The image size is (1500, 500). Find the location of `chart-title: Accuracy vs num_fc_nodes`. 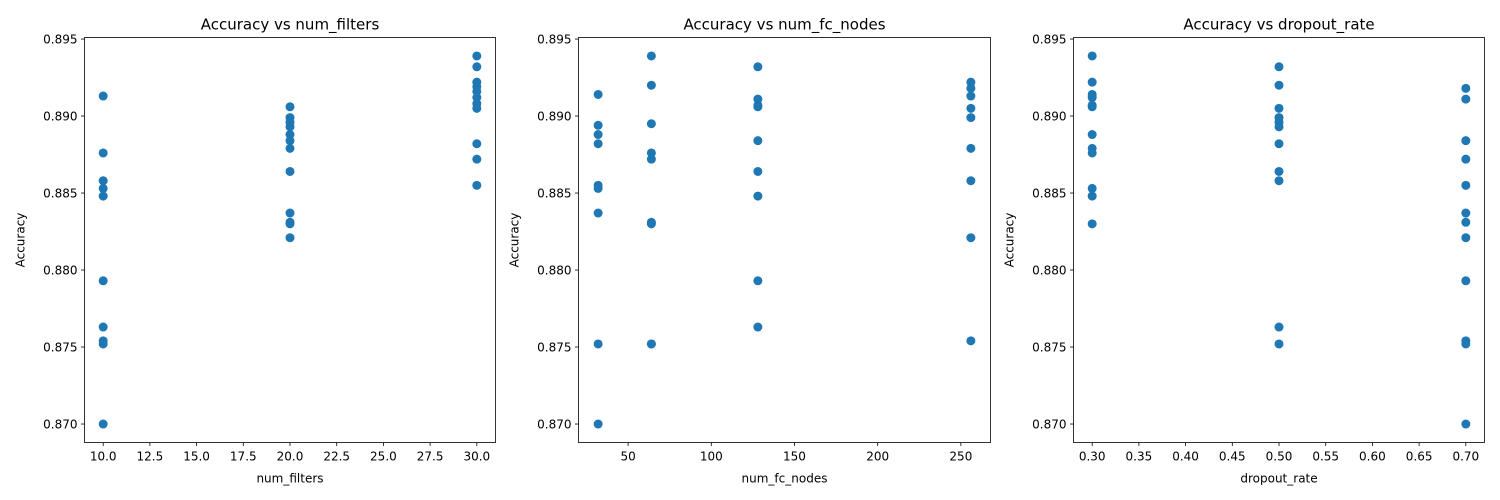

chart-title: Accuracy vs num_fc_nodes is located at coordinates (784, 25).